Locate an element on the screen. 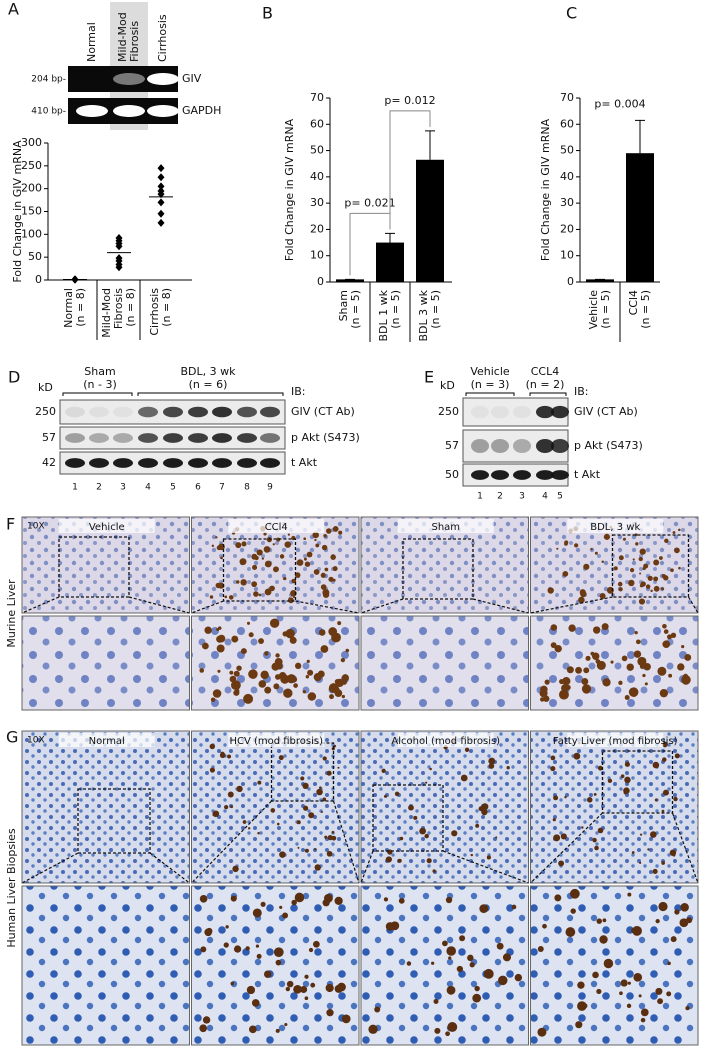  error-bar is located at coordinates (390, 237).